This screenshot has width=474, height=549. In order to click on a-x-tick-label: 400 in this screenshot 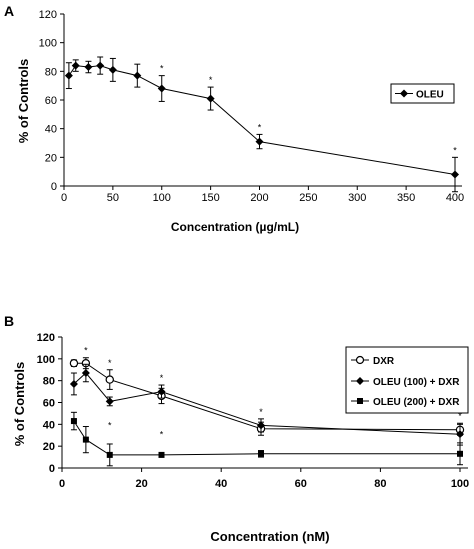, I will do `click(455, 198)`.